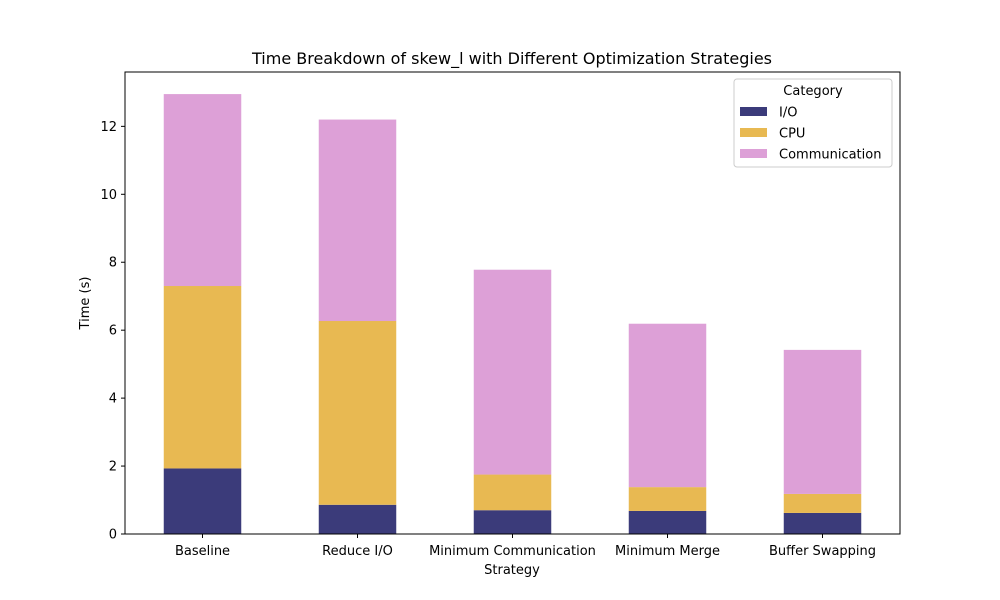 Image resolution: width=1000 pixels, height=600 pixels. Describe the element at coordinates (113, 467) in the screenshot. I see `y-tick-label: 2` at that location.